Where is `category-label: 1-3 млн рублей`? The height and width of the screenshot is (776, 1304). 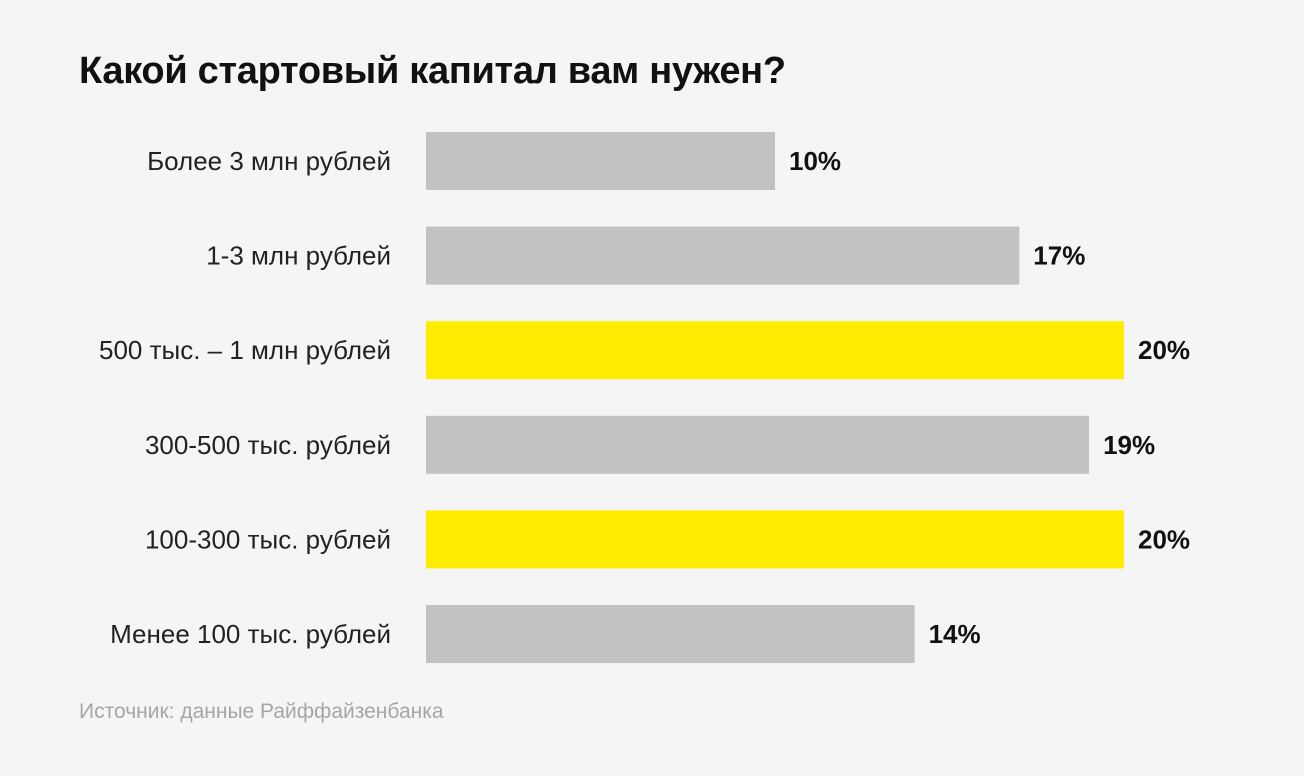
category-label: 1-3 млн рублей is located at coordinates (298, 256).